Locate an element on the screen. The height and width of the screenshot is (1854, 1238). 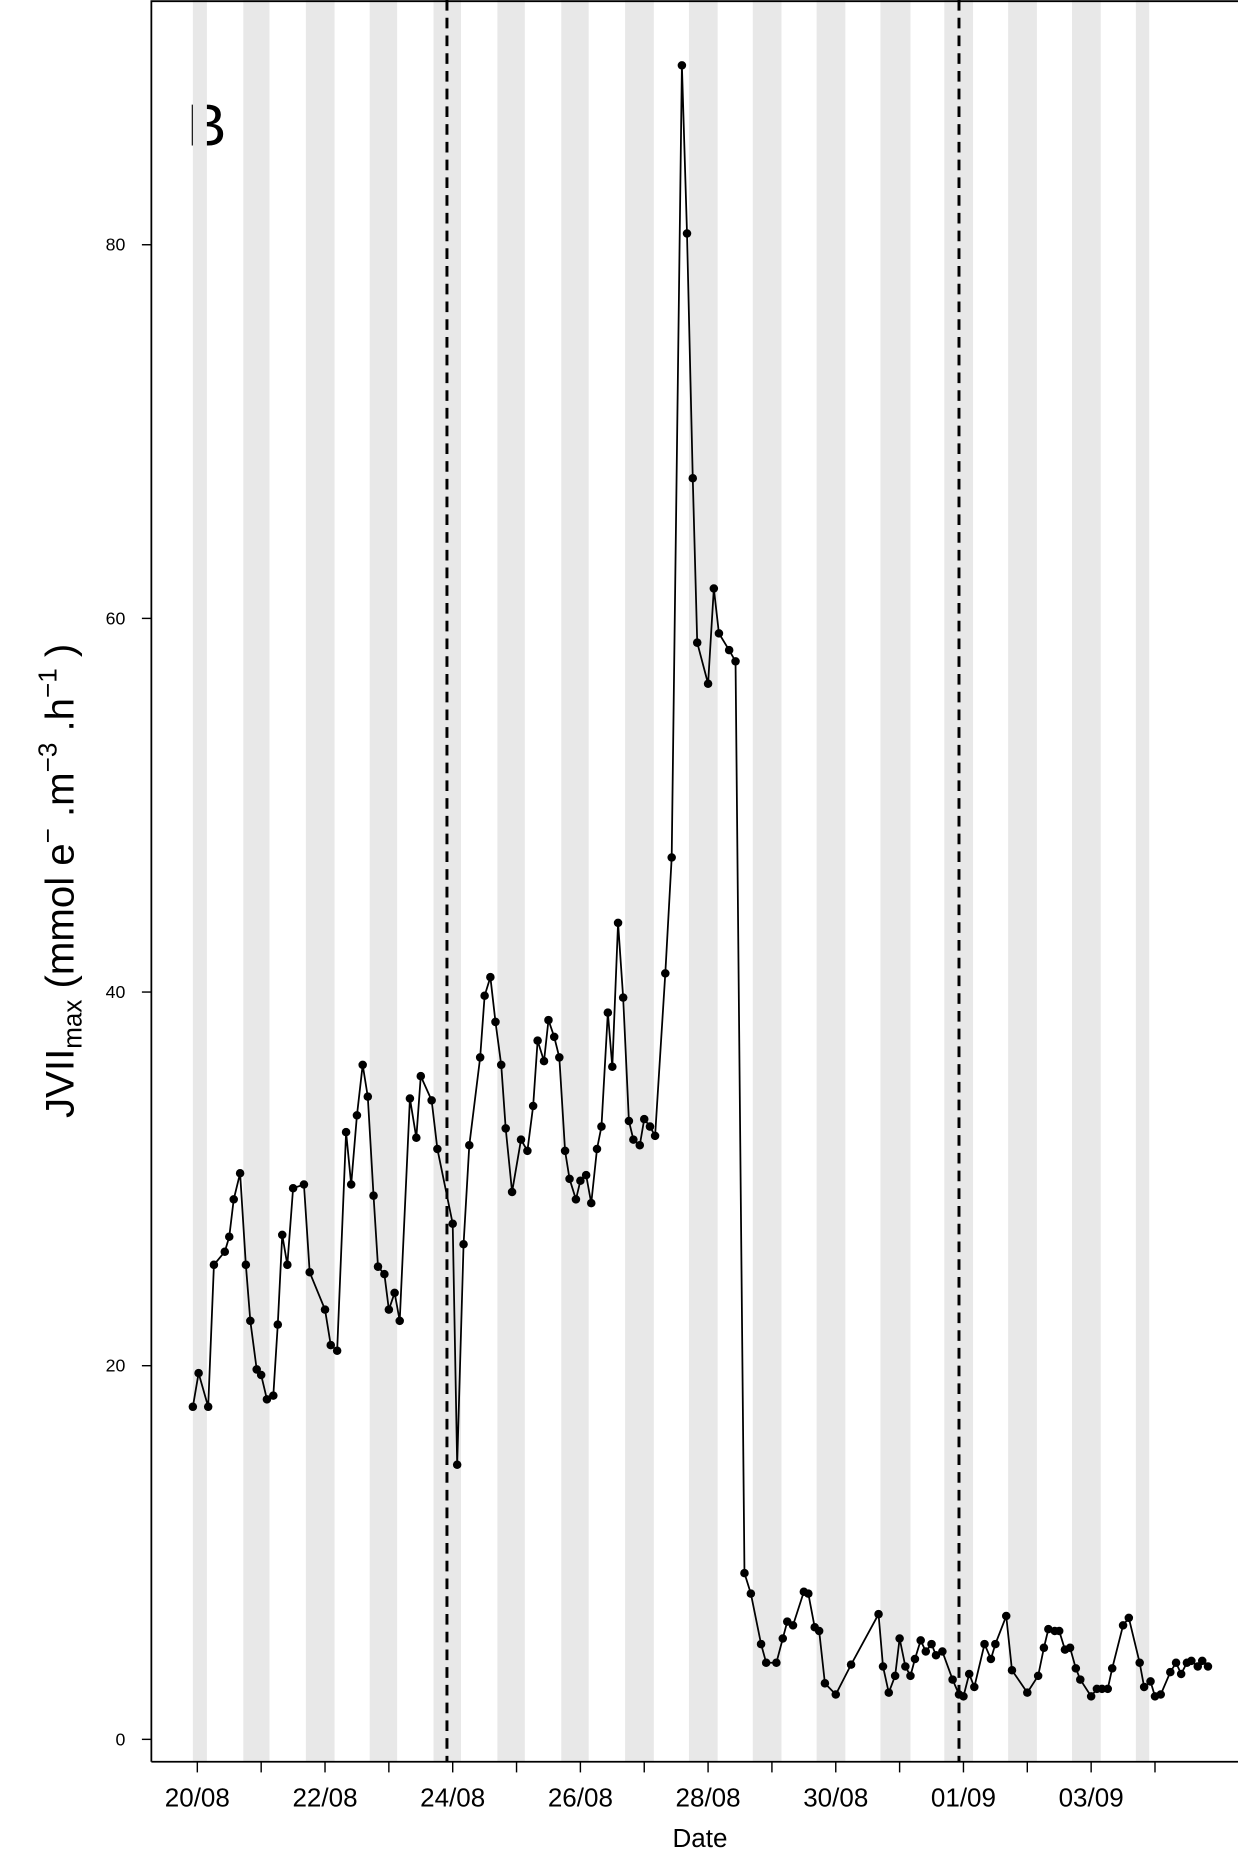
y-axis-label: JVIImax (mmol e− .m−3 .h−1 ) is located at coordinates (60, 881).